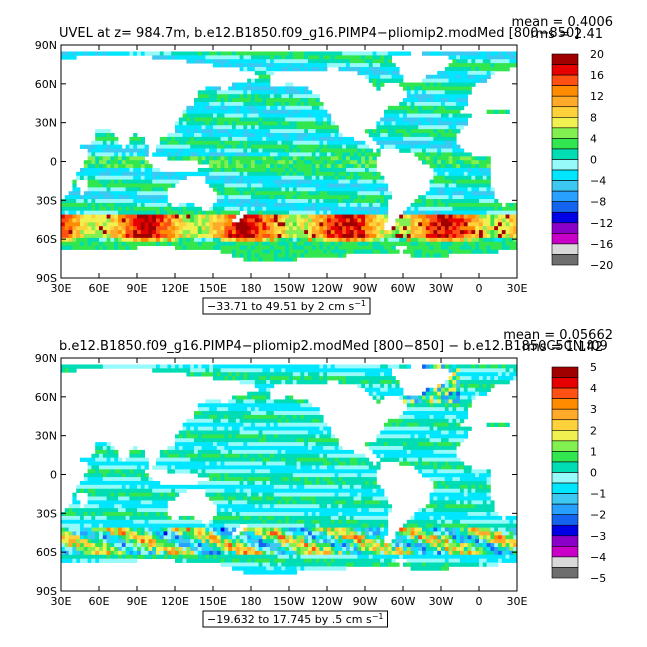 The width and height of the screenshot is (647, 647). Describe the element at coordinates (251, 288) in the screenshot. I see `x-tick-label: 180` at that location.